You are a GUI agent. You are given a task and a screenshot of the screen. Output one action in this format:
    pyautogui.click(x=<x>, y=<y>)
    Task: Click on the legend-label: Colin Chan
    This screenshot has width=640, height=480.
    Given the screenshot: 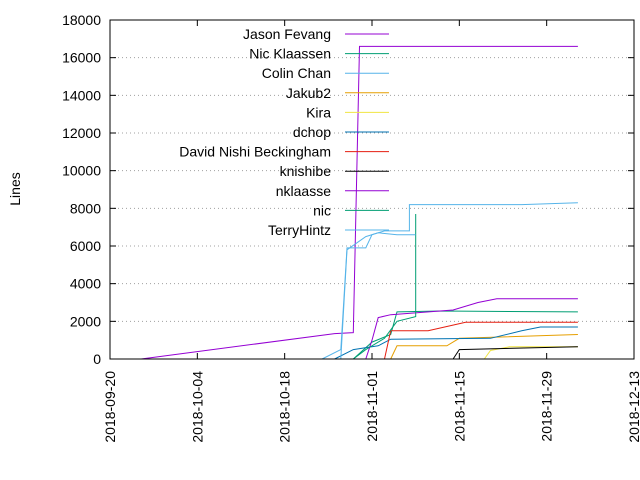 What is the action you would take?
    pyautogui.click(x=296, y=73)
    